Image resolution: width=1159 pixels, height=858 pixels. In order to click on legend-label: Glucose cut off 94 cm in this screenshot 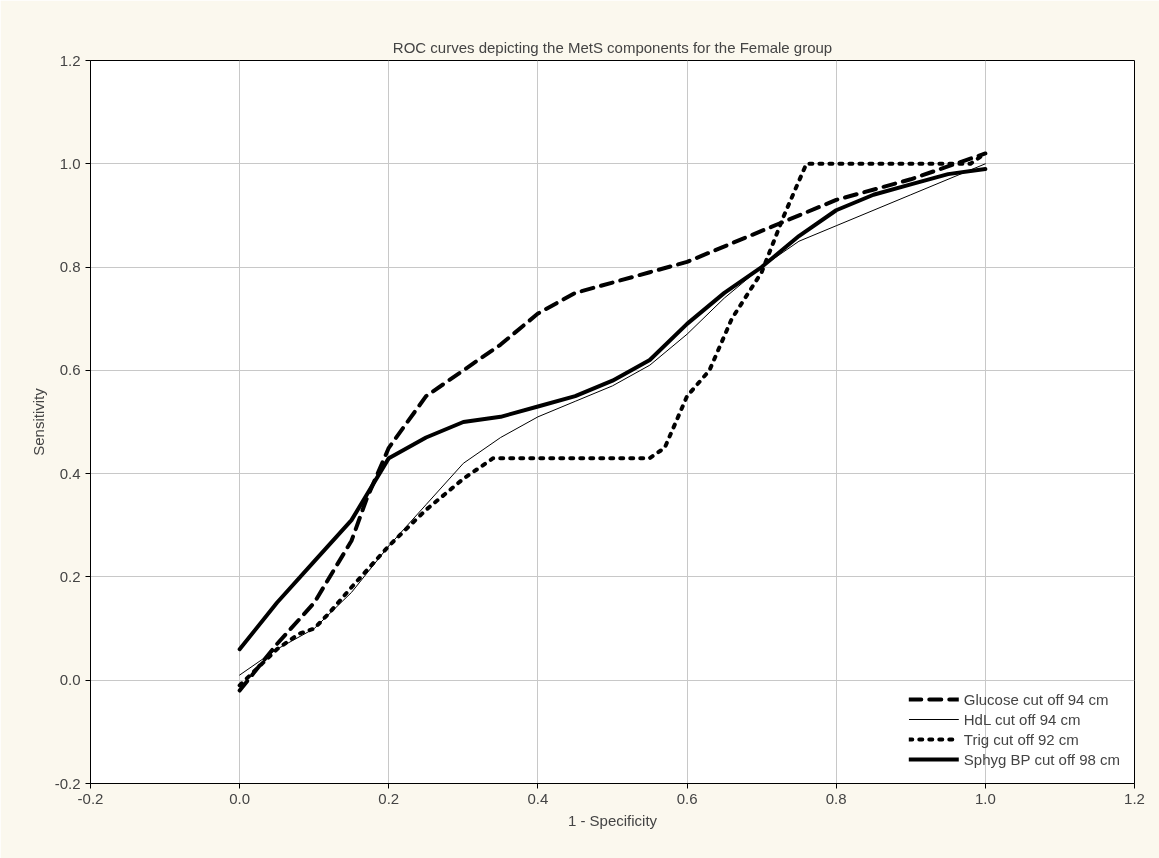, I will do `click(1036, 699)`.